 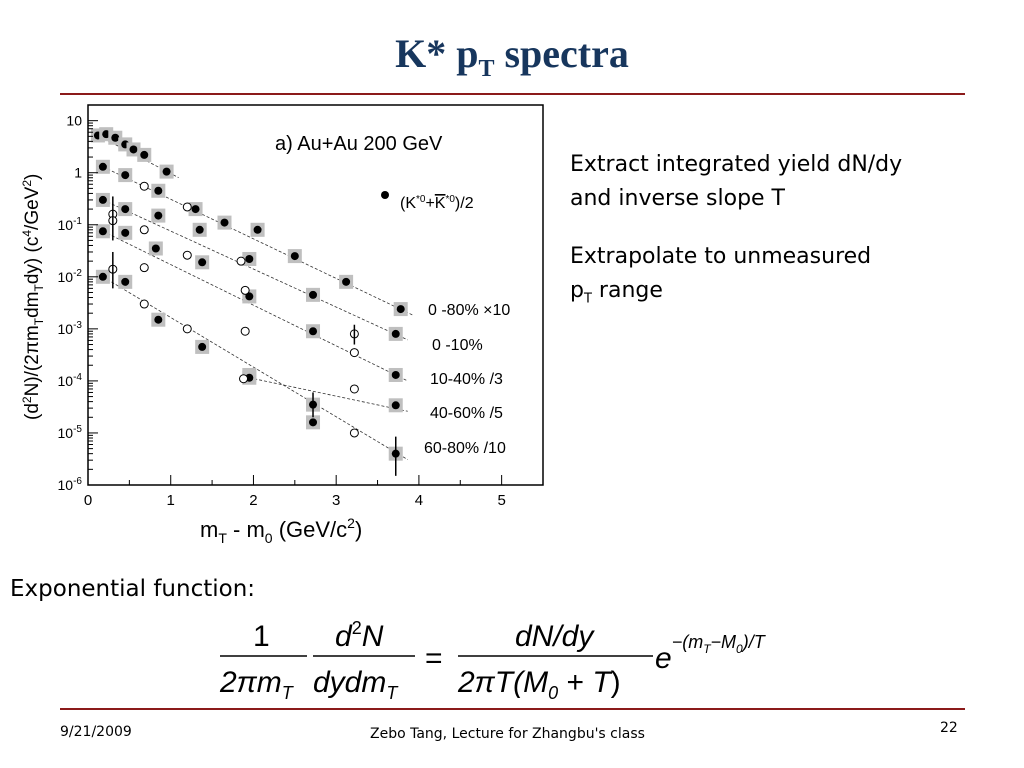 I want to click on series-label-1: 0 -10%, so click(x=457, y=345).